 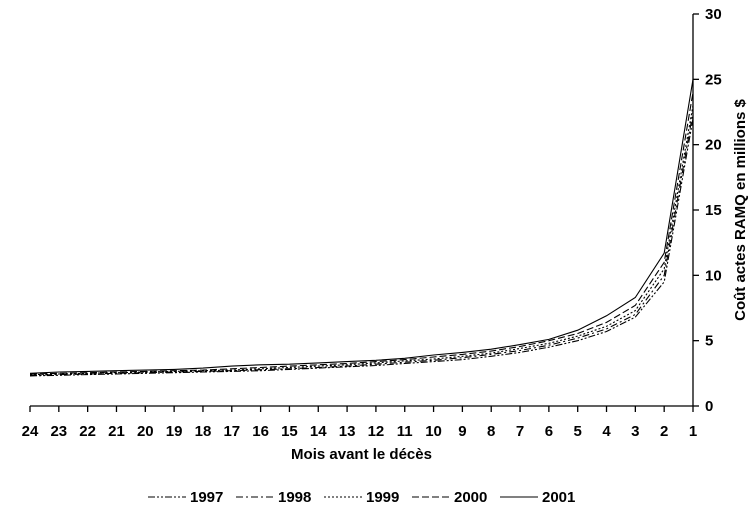 What do you see at coordinates (549, 431) in the screenshot?
I see `x-tick-label: 6` at bounding box center [549, 431].